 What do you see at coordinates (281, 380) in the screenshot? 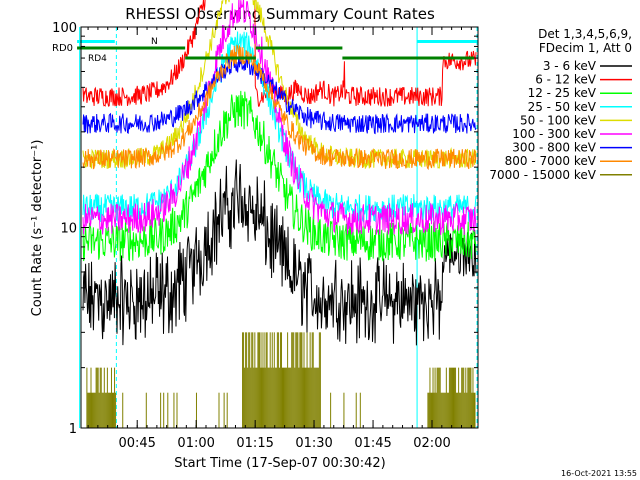
I see `series-7000-15000-kev` at bounding box center [281, 380].